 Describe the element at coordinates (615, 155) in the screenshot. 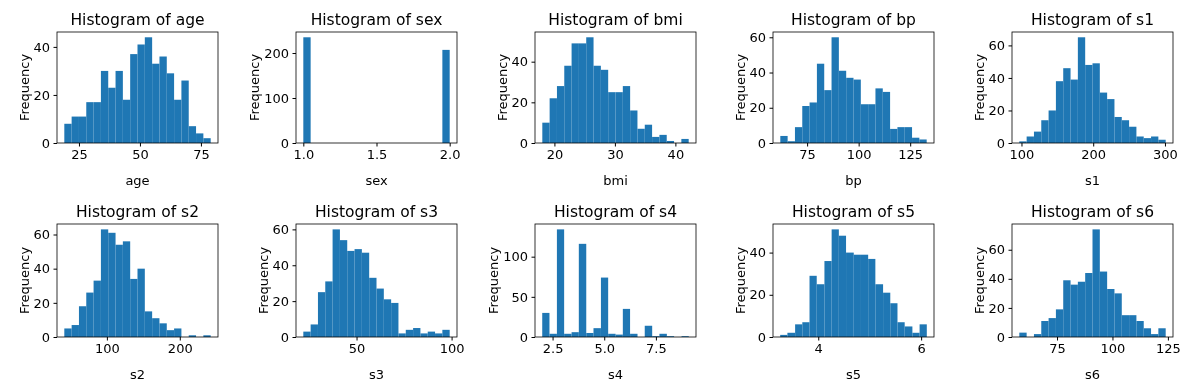

I see `x-tick-label: 30` at that location.